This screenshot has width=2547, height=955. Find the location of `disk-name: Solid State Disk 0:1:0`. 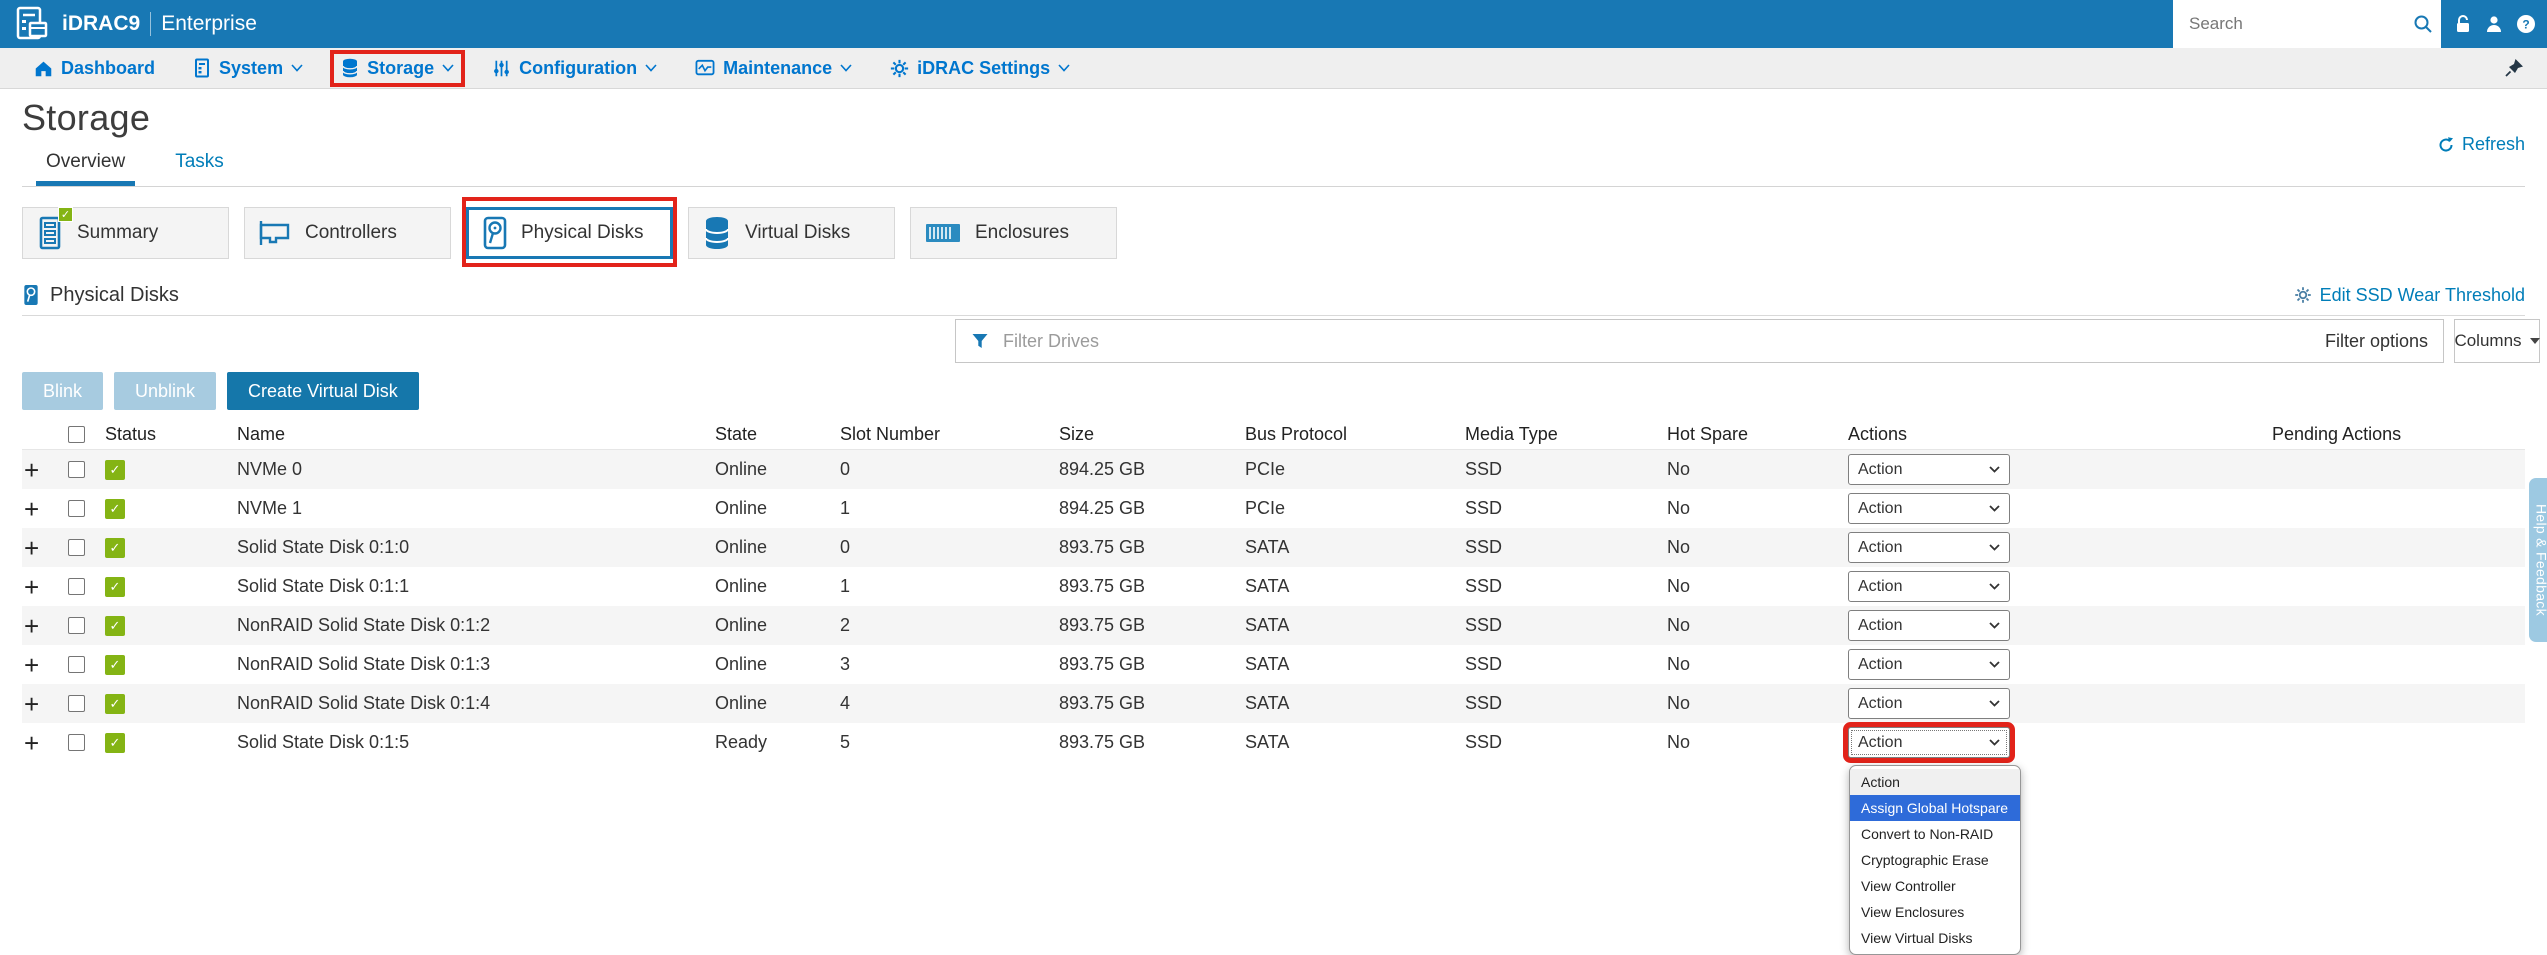

disk-name: Solid State Disk 0:1:0 is located at coordinates (323, 547).